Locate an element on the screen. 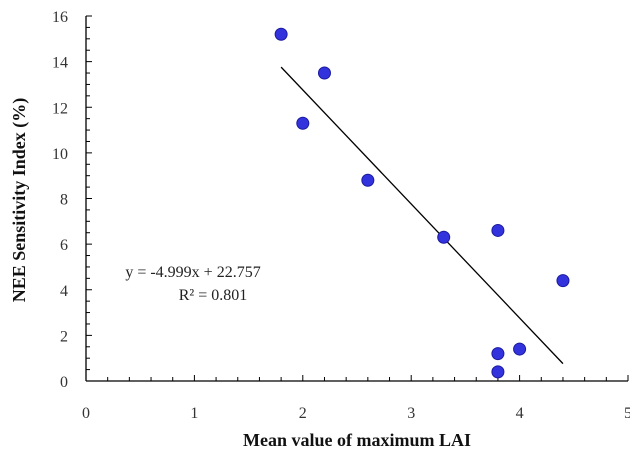 The height and width of the screenshot is (456, 630). equation-label: y = -4.999x + 22.757 is located at coordinates (192, 272).